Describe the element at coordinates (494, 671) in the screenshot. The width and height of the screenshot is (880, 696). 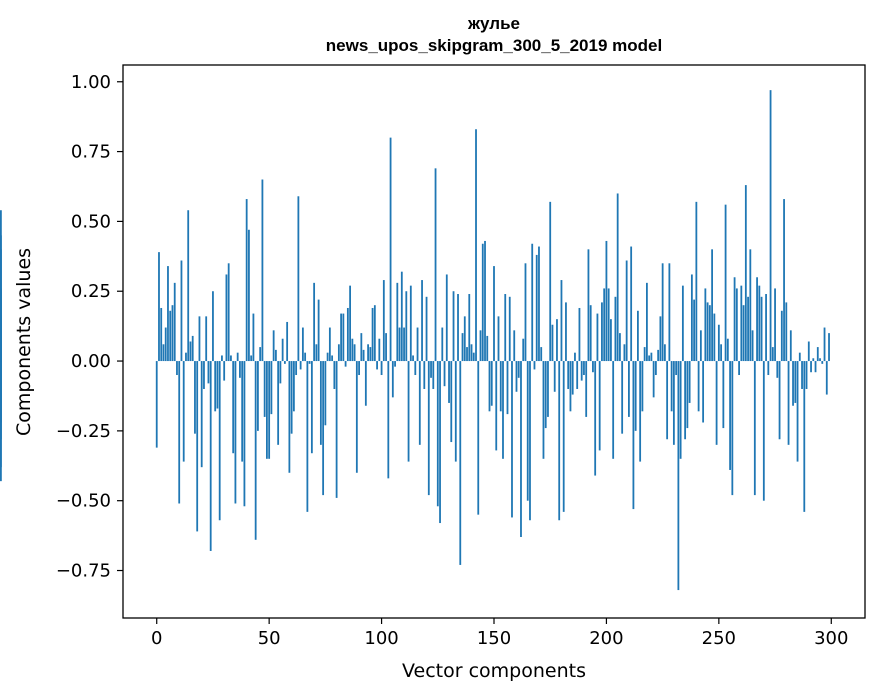
I see `x-axis-label: Vector components` at that location.